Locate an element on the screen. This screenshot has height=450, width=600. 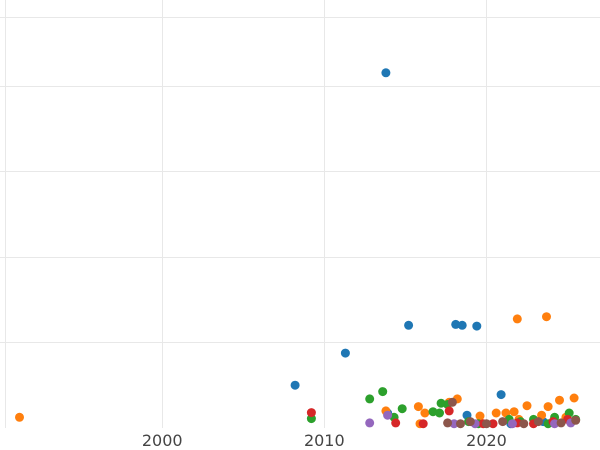
x-tick-label: 2000 is located at coordinates (162, 440).